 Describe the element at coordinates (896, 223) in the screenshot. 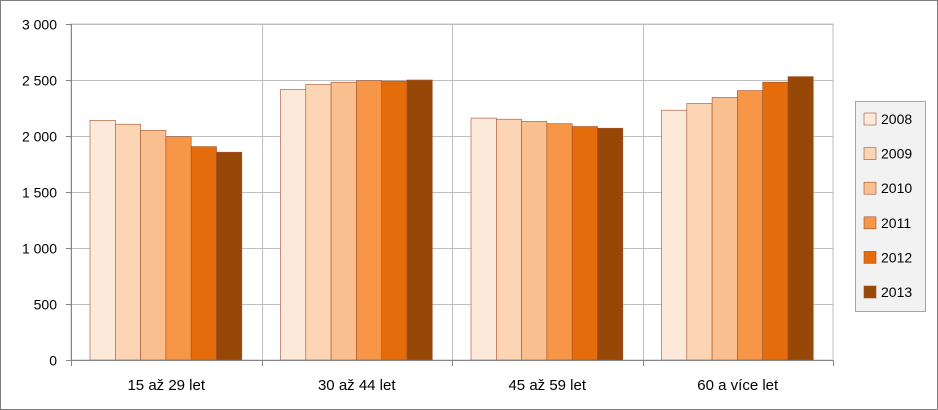

I see `legend-label-2011: 2011` at that location.